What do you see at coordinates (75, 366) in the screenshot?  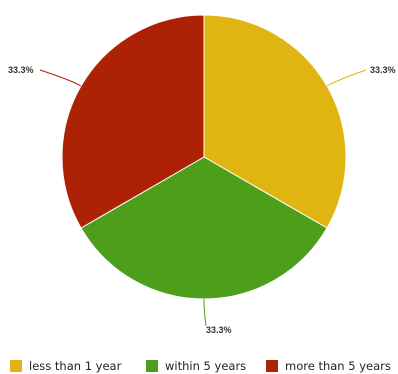 I see `legend-label-less-than-1-year: less than 1 year` at bounding box center [75, 366].